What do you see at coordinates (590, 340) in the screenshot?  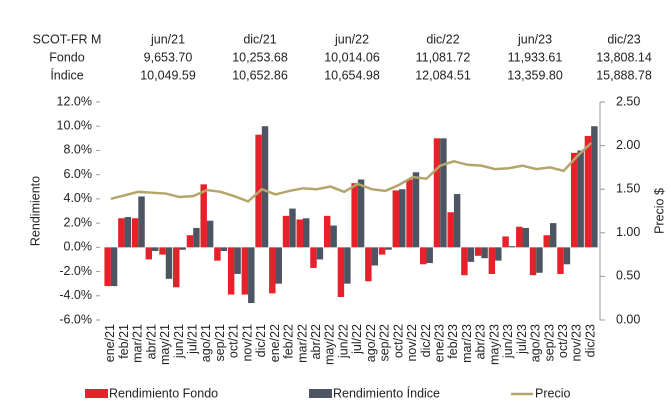 I see `x-tick-label: dic/23` at bounding box center [590, 340].